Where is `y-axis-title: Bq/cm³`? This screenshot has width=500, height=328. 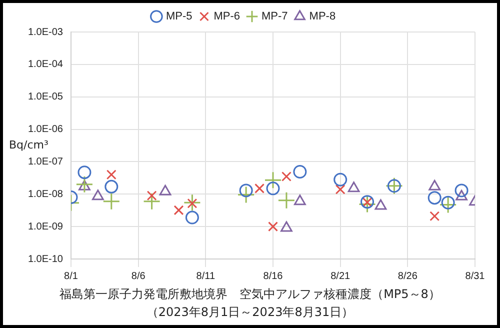 y-axis-title: Bq/cm³ is located at coordinates (28, 145).